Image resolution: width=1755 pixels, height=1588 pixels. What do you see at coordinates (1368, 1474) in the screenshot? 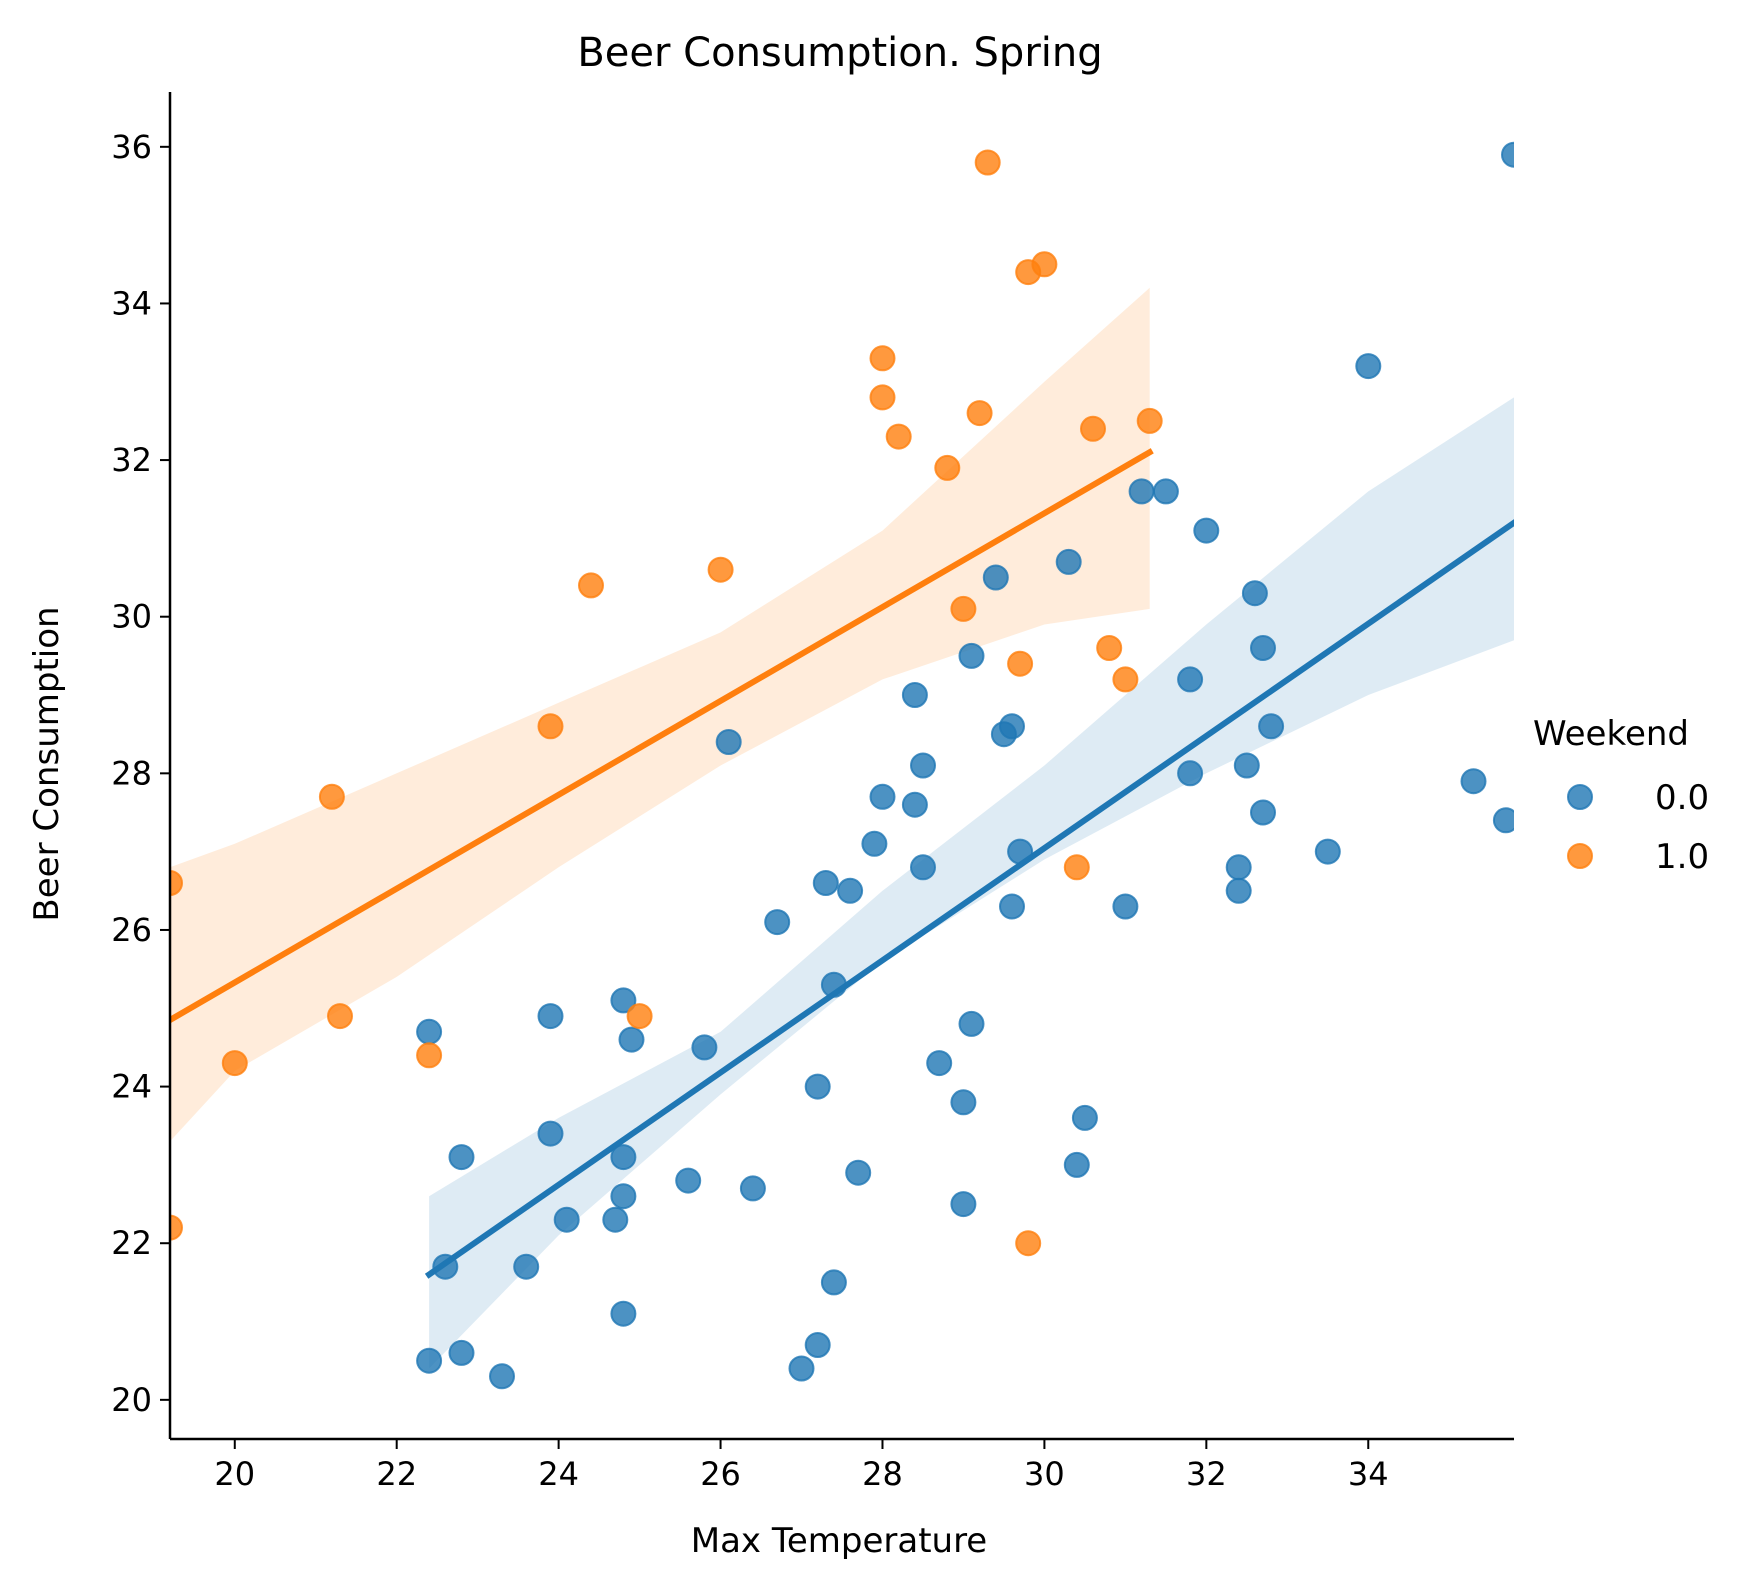
I see `x-tick-label: 34` at bounding box center [1368, 1474].